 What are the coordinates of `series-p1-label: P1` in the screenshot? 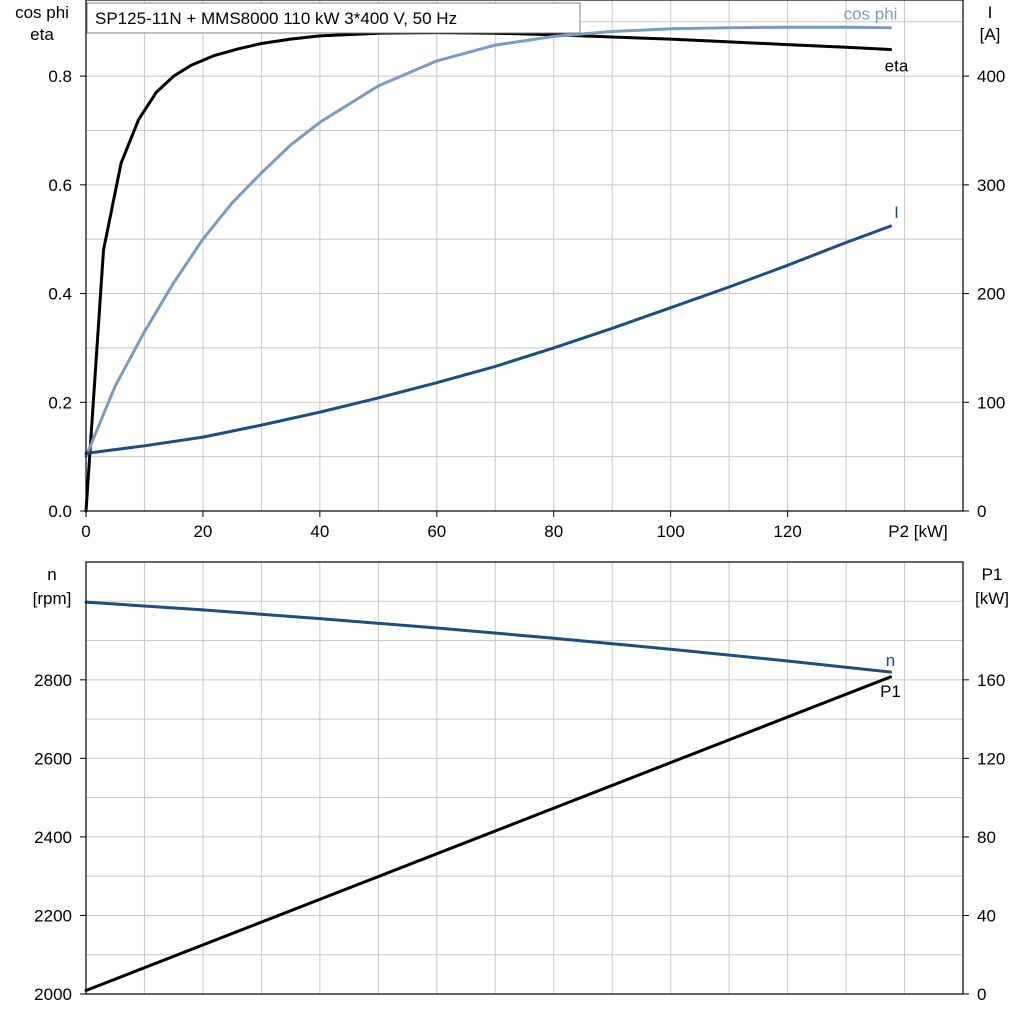 It's located at (890, 691).